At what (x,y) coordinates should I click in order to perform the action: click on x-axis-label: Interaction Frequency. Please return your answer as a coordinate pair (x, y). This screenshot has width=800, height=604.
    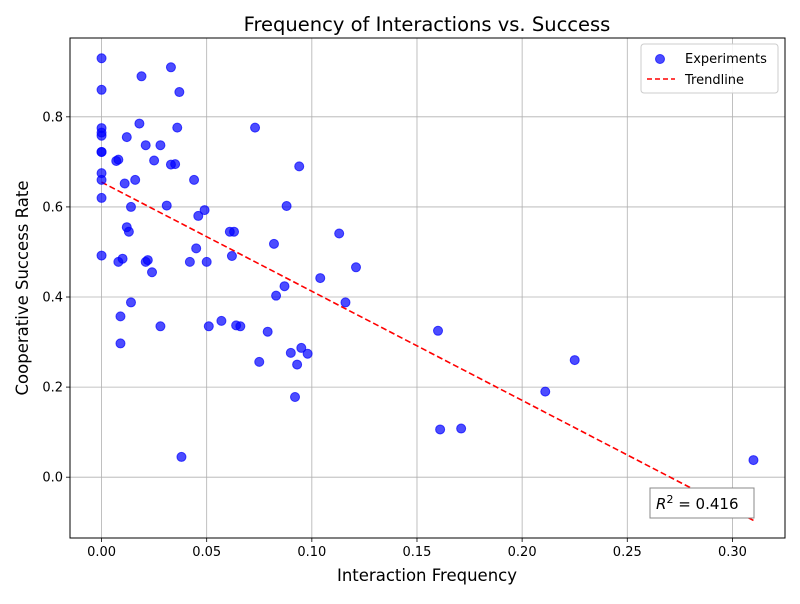
    Looking at the image, I should click on (427, 575).